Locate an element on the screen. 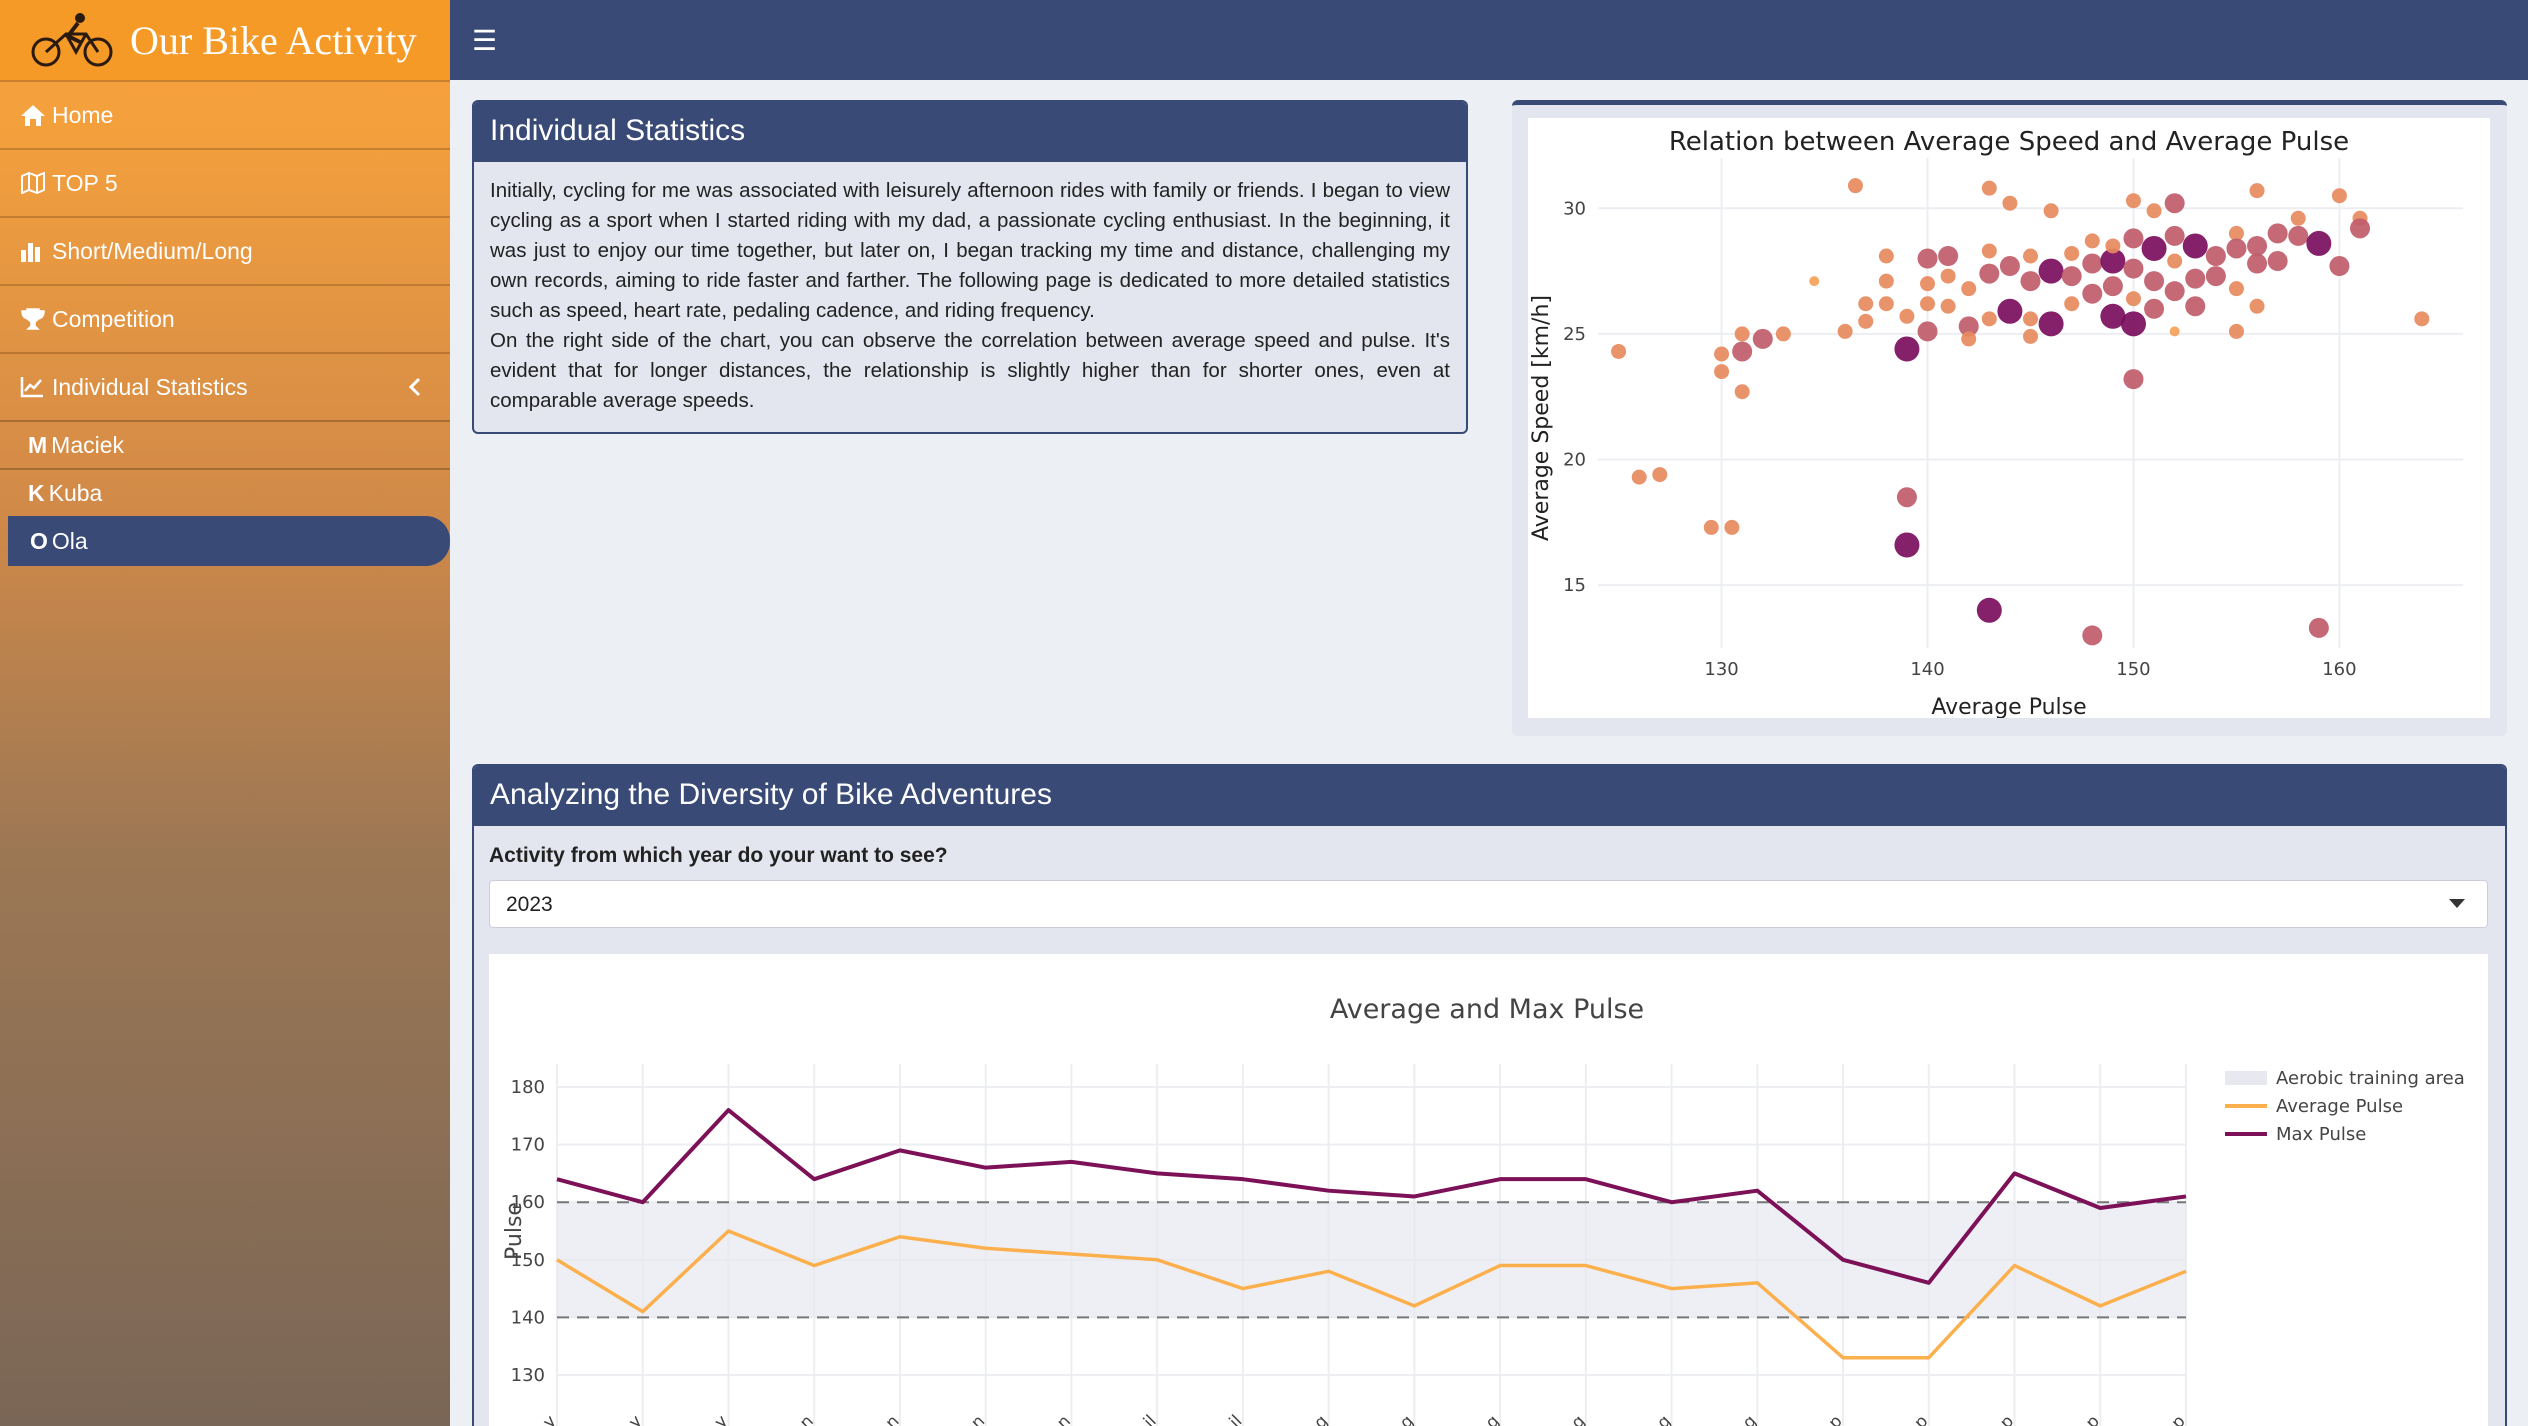 This screenshot has width=2528, height=1426. maciek-letter-icon: M is located at coordinates (38, 444).